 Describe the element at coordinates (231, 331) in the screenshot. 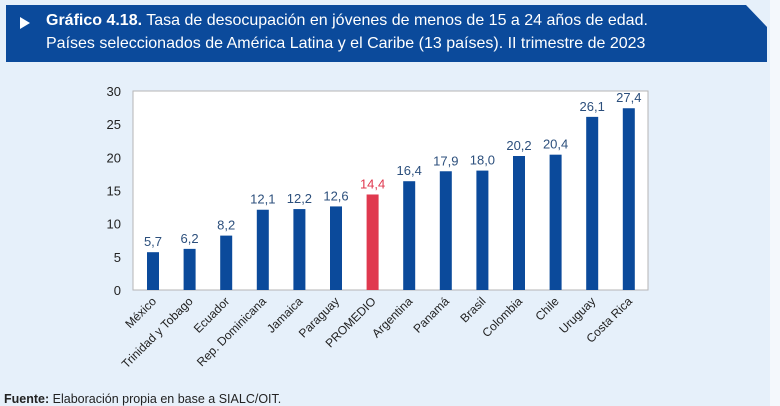

I see `x-tick-label: Rep. Dominicana` at that location.